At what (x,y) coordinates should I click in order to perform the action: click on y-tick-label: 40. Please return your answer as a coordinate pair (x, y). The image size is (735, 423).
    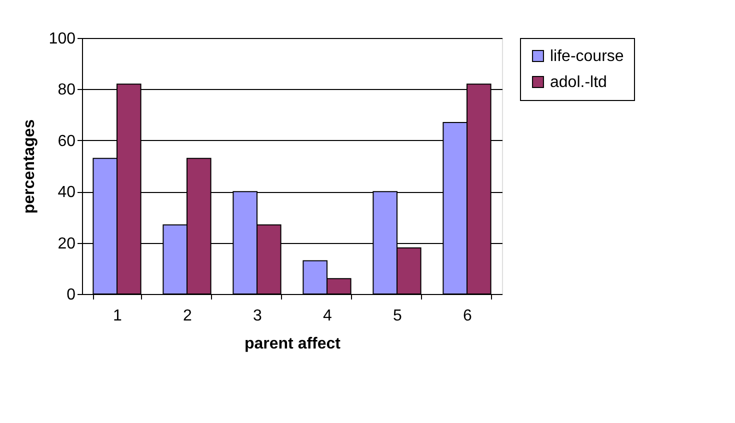
    Looking at the image, I should click on (67, 193).